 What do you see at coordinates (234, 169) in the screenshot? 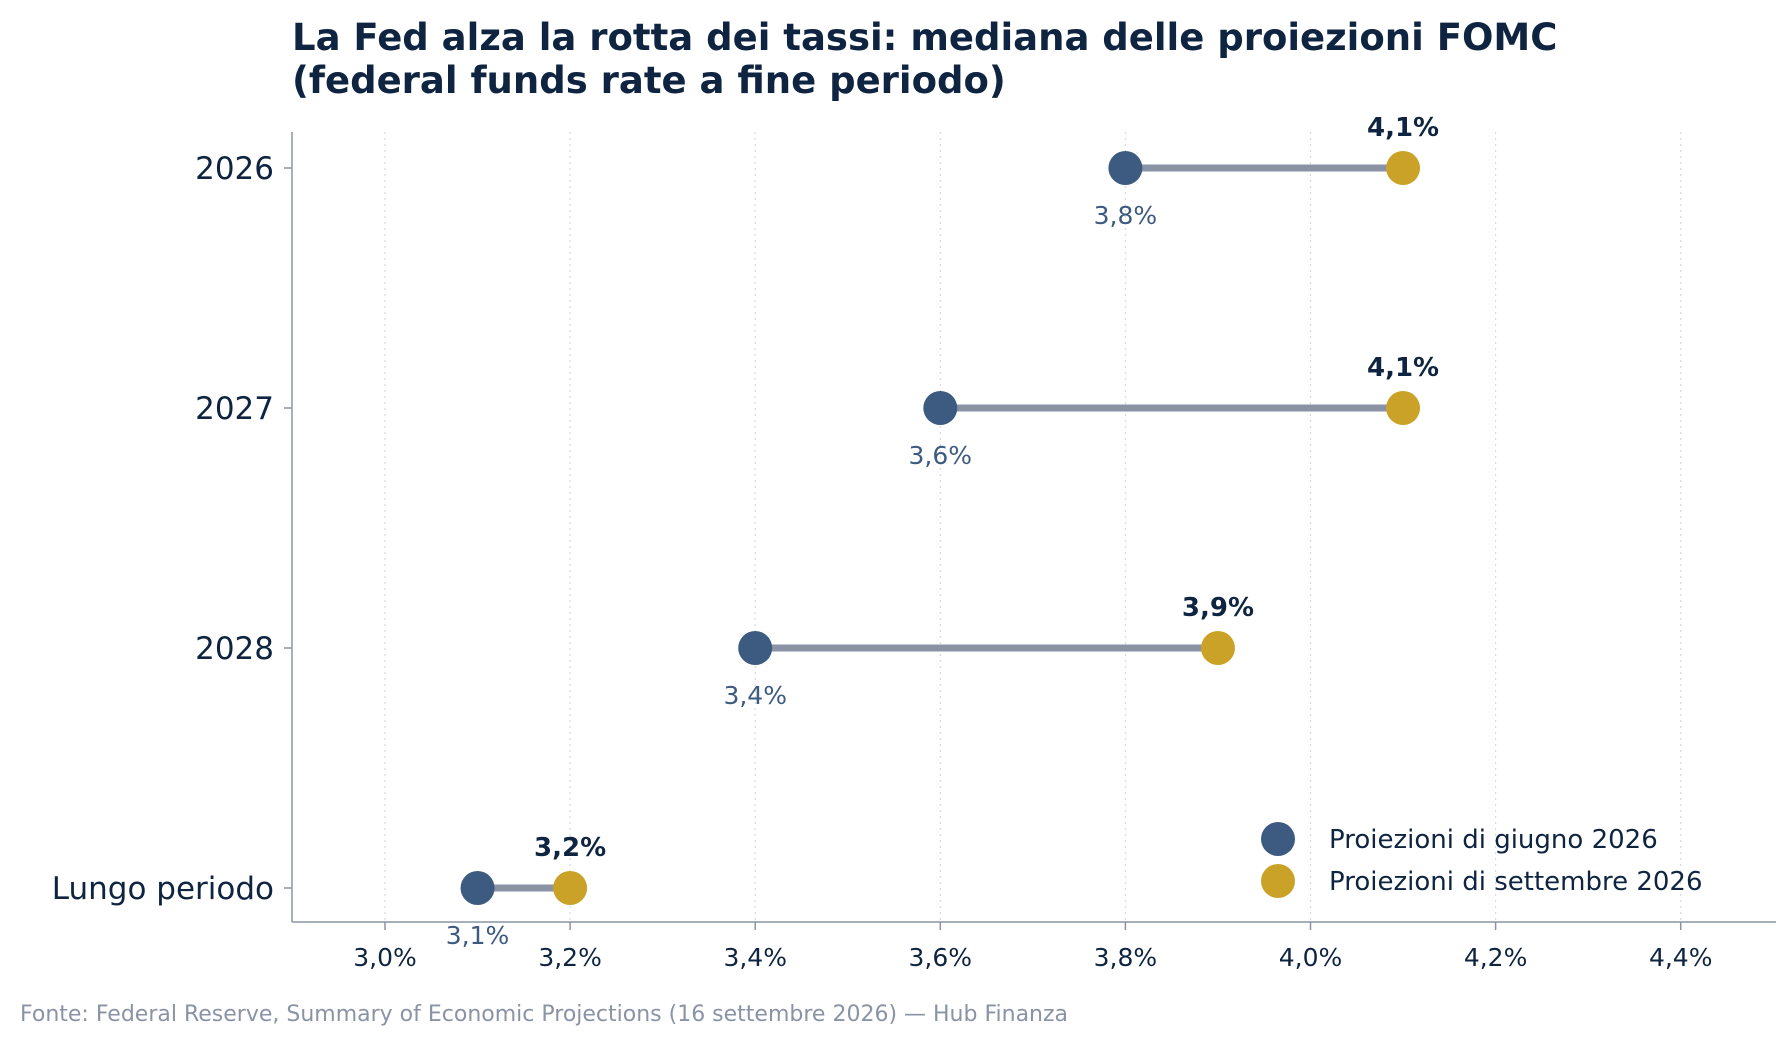
I see `y-tick-label: 2026` at bounding box center [234, 169].